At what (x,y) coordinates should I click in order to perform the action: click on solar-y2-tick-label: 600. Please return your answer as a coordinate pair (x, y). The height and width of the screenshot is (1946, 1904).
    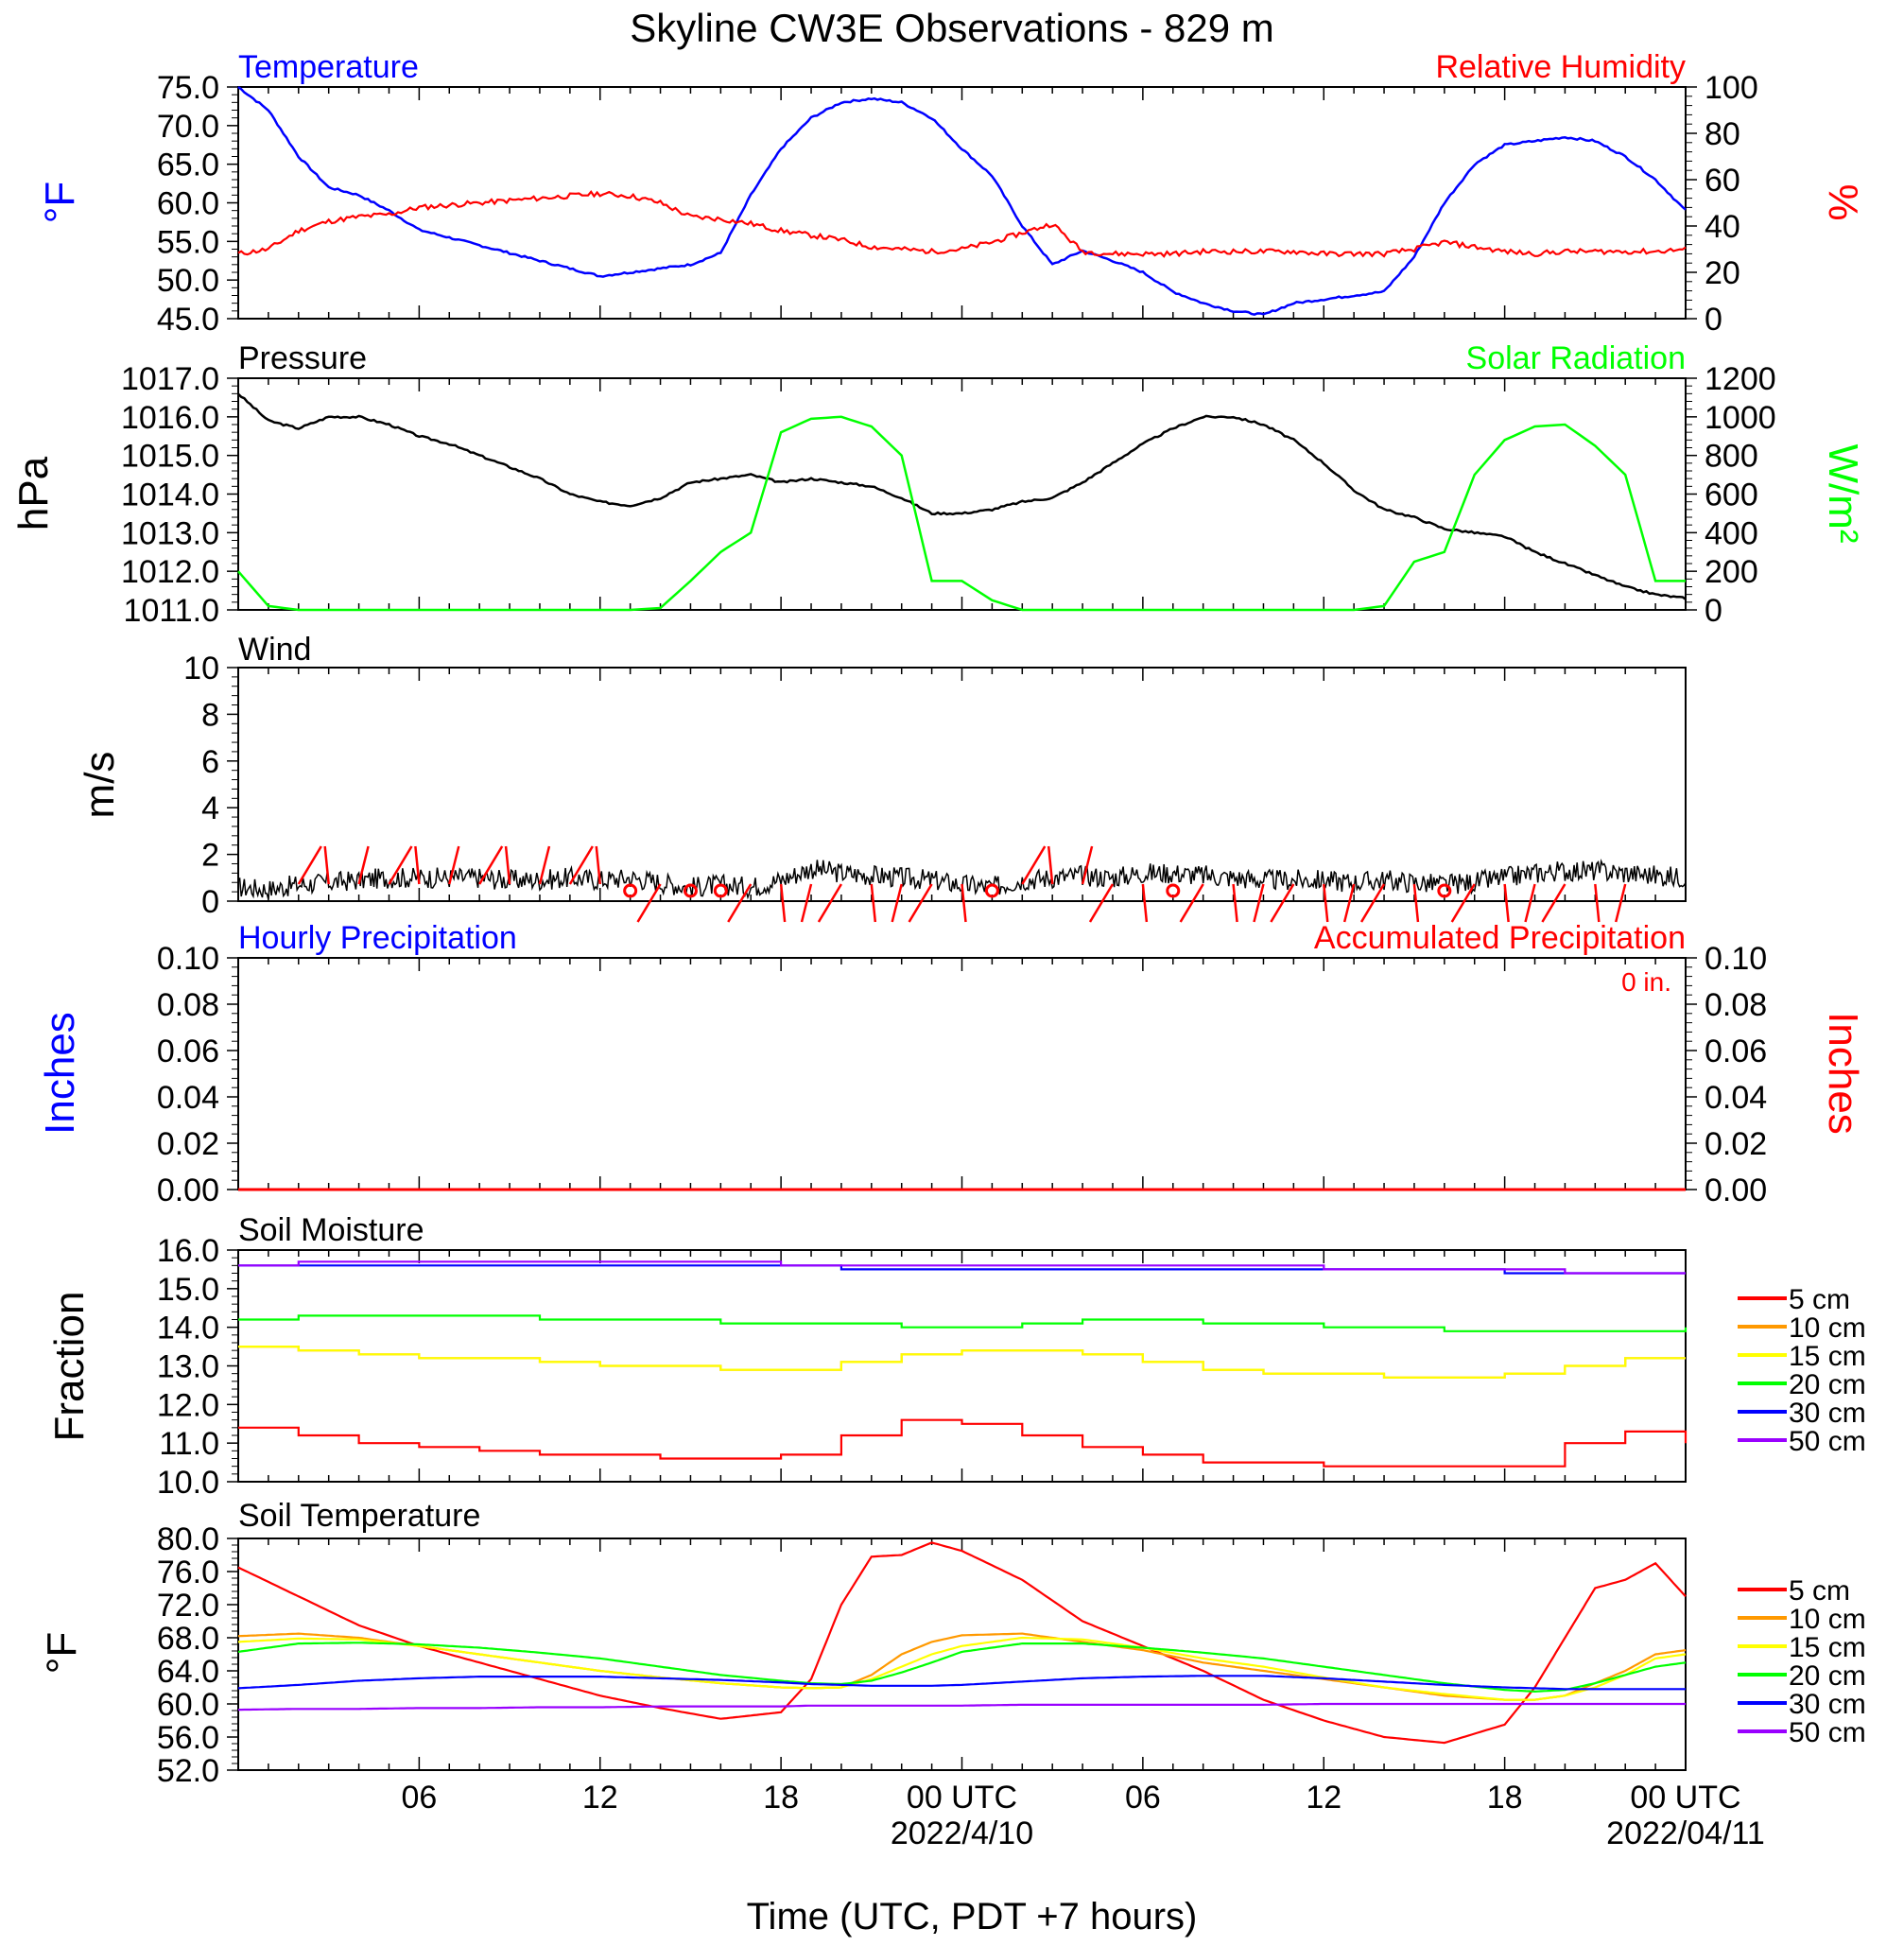
    Looking at the image, I should click on (1731, 496).